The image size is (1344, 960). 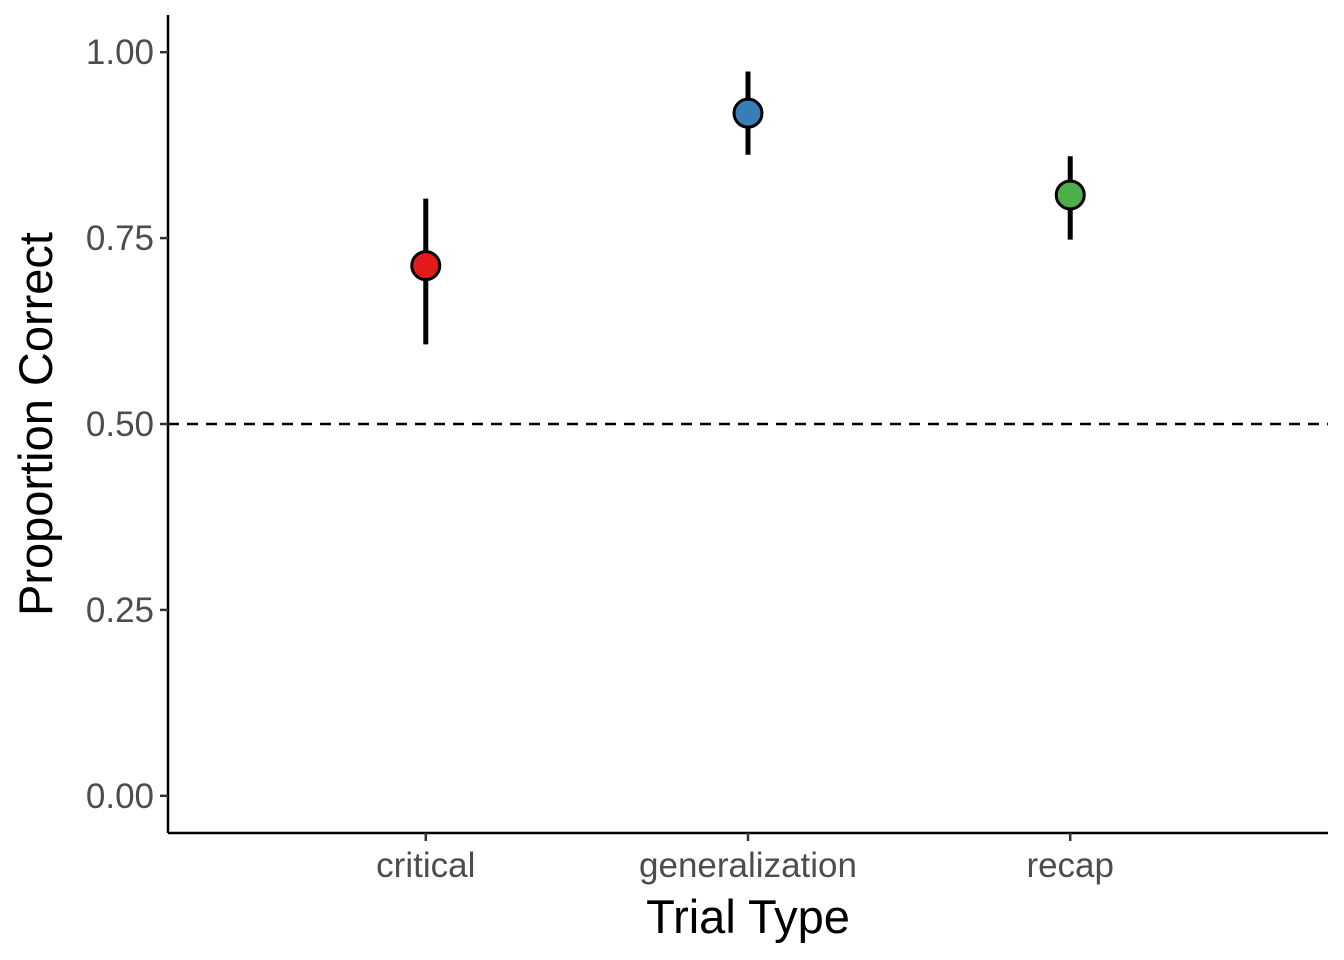 What do you see at coordinates (120, 610) in the screenshot?
I see `y-tick-label: 0.25` at bounding box center [120, 610].